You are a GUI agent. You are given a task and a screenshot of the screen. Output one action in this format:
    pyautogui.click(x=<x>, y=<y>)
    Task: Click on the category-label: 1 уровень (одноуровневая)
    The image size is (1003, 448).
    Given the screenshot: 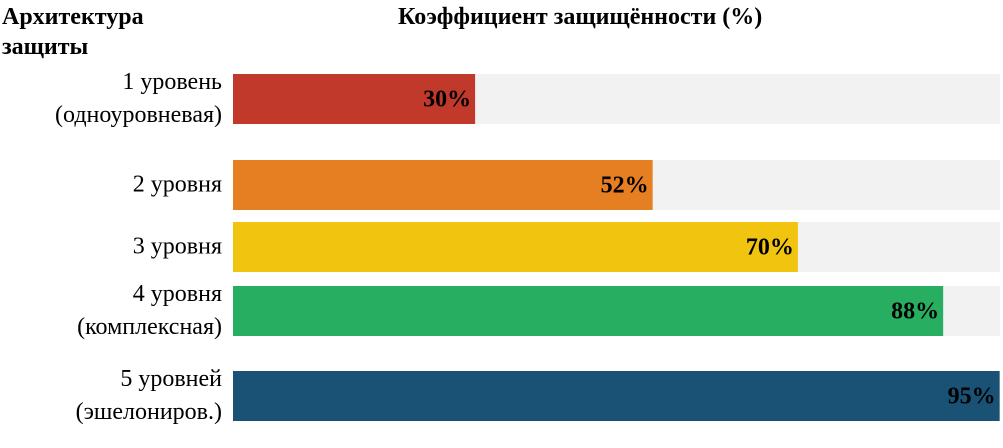 What is the action you would take?
    pyautogui.click(x=138, y=98)
    